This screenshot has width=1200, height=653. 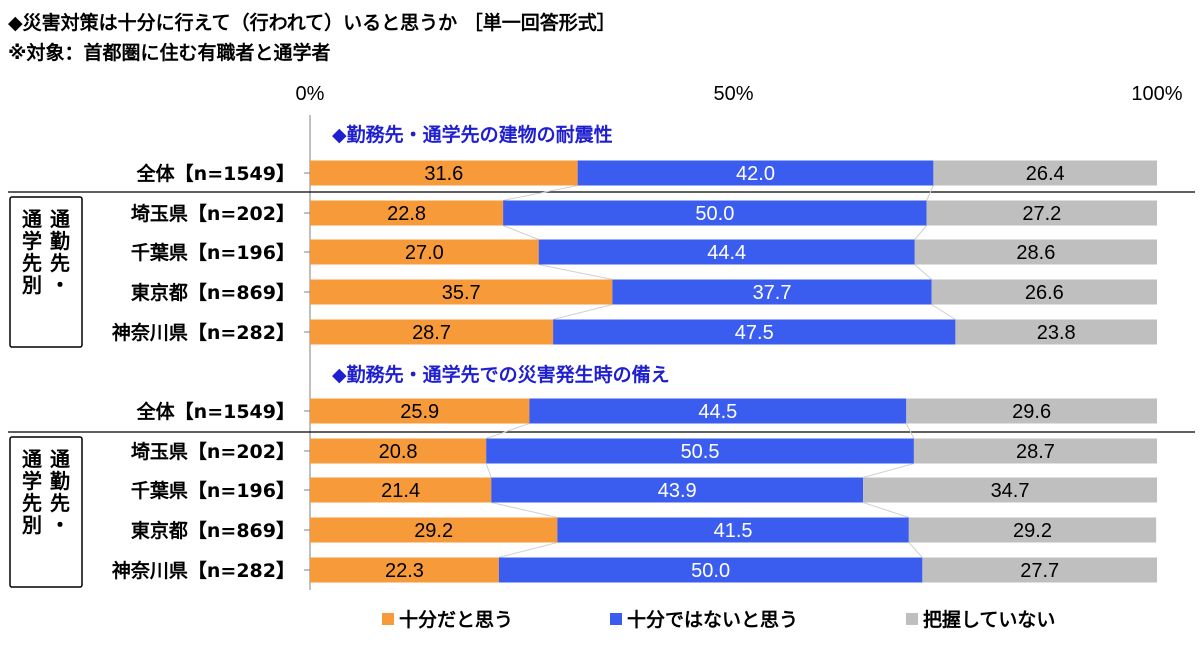 I want to click on data-label: 50.5, so click(x=700, y=452).